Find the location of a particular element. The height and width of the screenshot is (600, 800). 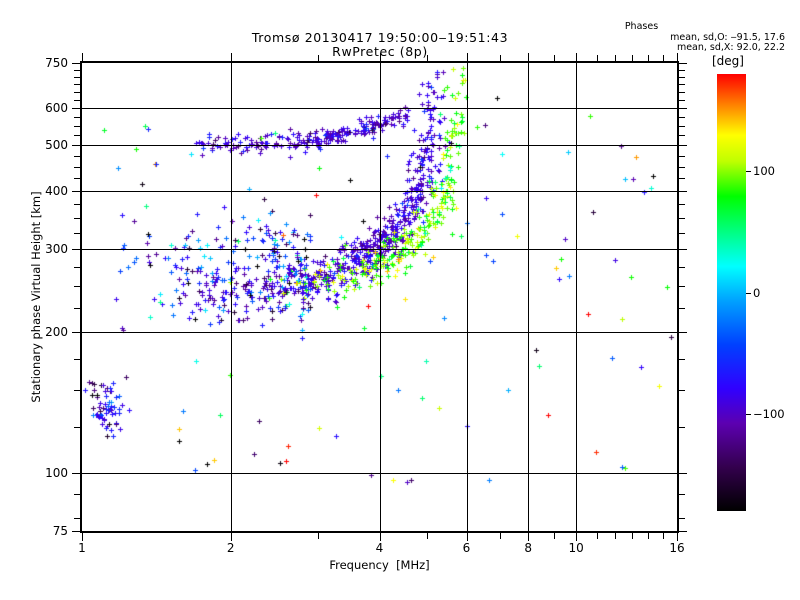

plot-title-line2: RwPretec (8p) is located at coordinates (380, 51).